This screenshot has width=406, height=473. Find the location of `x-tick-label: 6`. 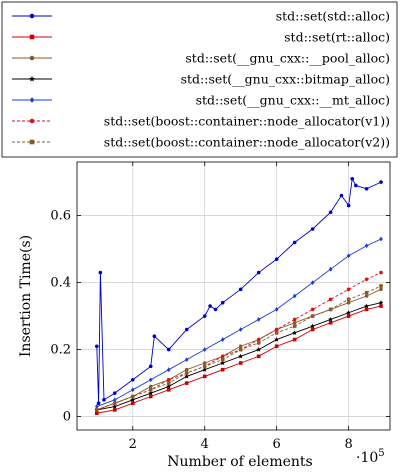

x-tick-label: 6 is located at coordinates (277, 444).